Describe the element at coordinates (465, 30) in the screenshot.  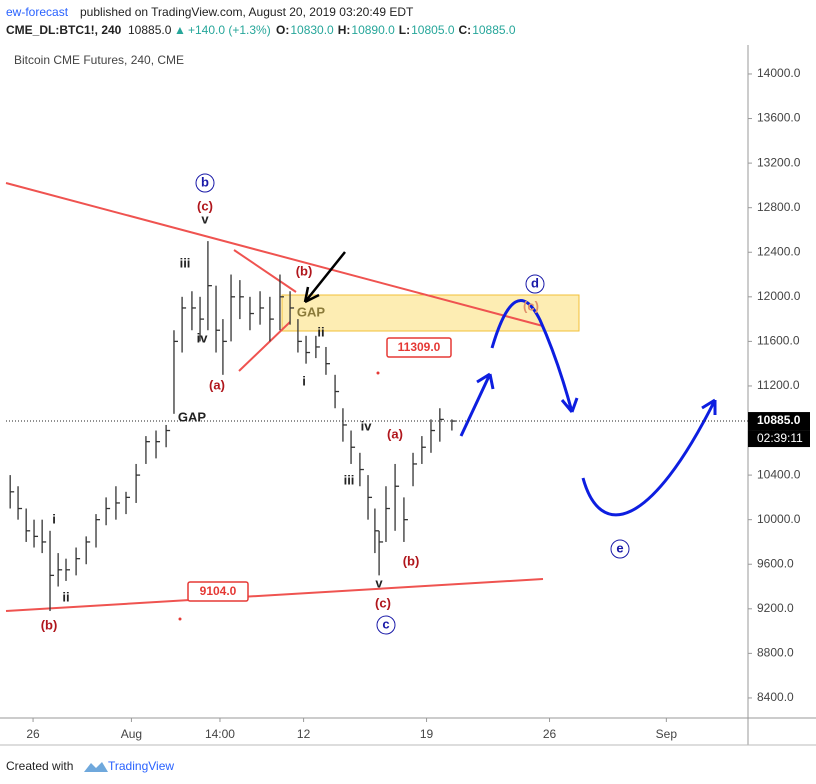
I see `ohlc-key: C:` at that location.